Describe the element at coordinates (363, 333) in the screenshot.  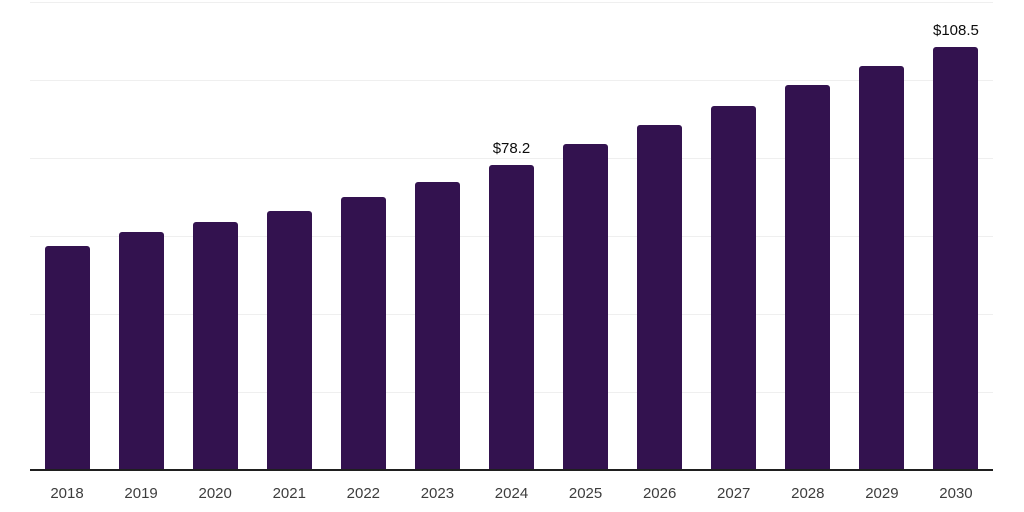
I see `bar-2022` at that location.